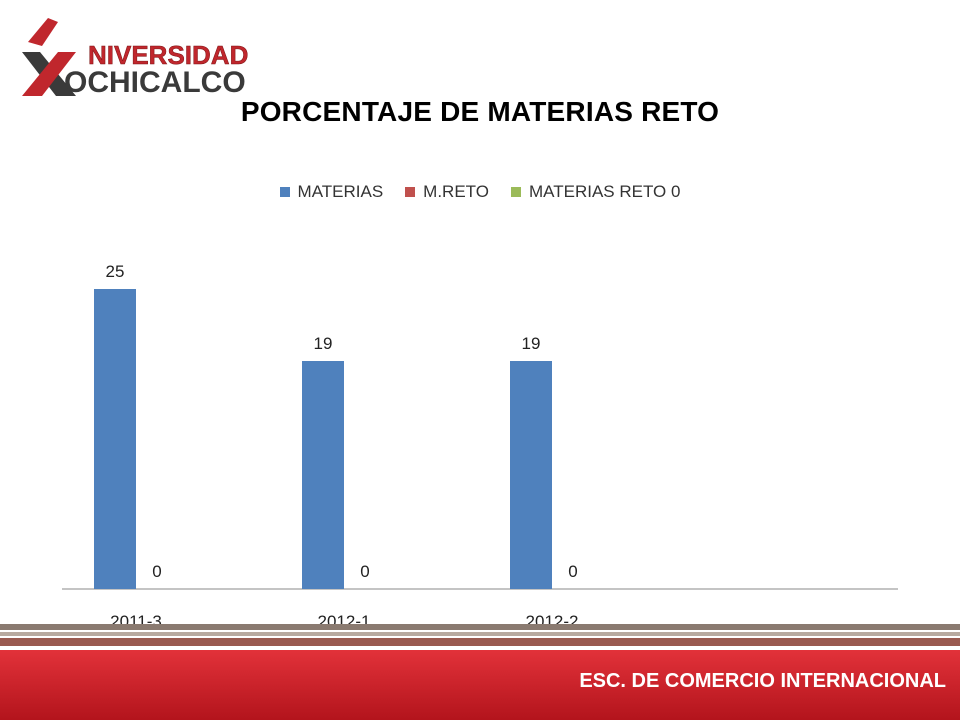  I want to click on legend-item-materias-reto-0: MATERIAS RETO 0, so click(595, 192).